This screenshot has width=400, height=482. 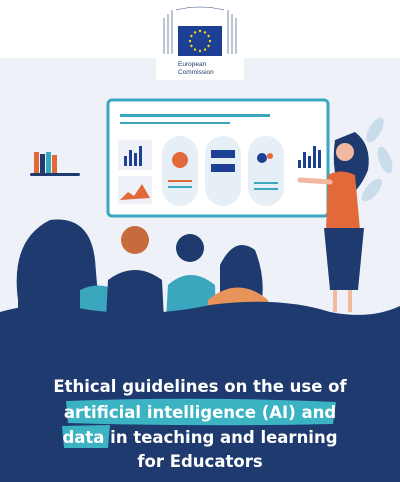 I want to click on title-line: artificial intelligence (AI) and, so click(x=200, y=412).